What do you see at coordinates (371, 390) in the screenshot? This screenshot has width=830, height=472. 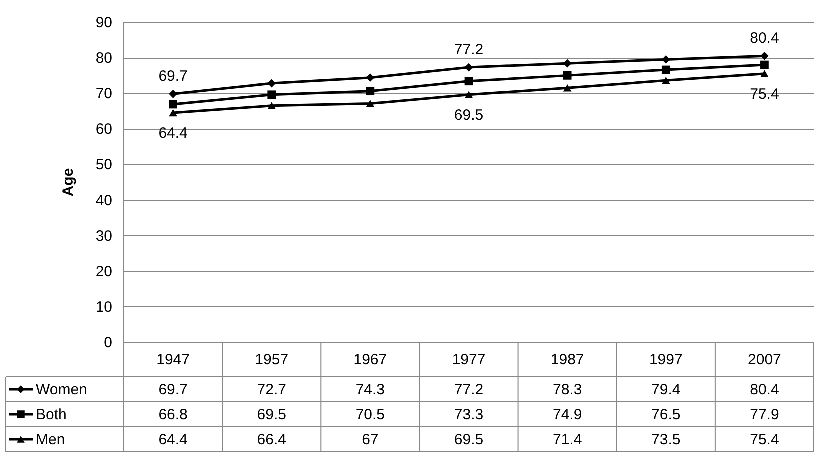 I see `data-label: 74.3` at bounding box center [371, 390].